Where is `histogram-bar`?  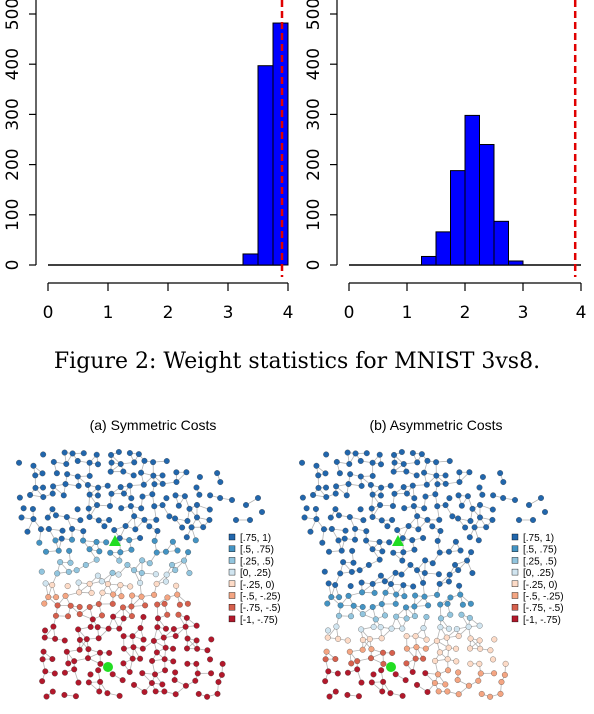
histogram-bar is located at coordinates (265, 165).